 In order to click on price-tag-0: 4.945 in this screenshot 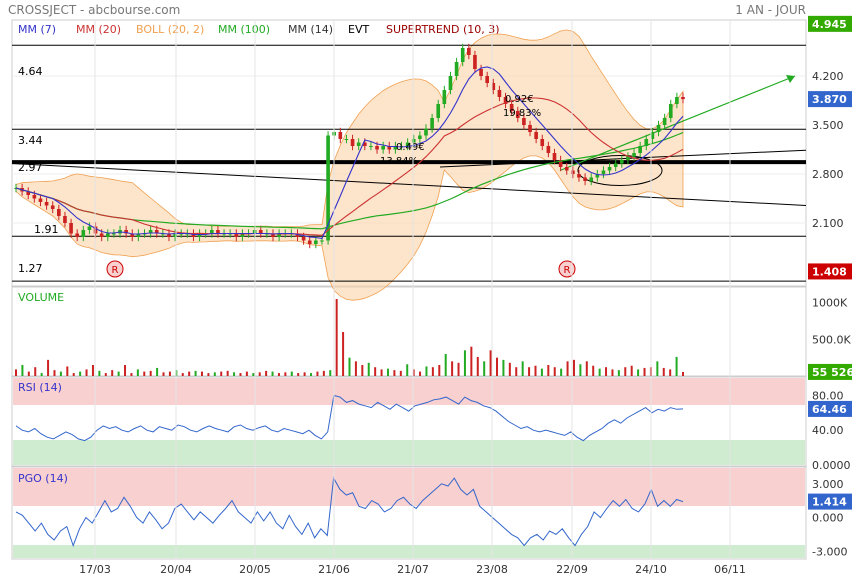, I will do `click(829, 24)`.